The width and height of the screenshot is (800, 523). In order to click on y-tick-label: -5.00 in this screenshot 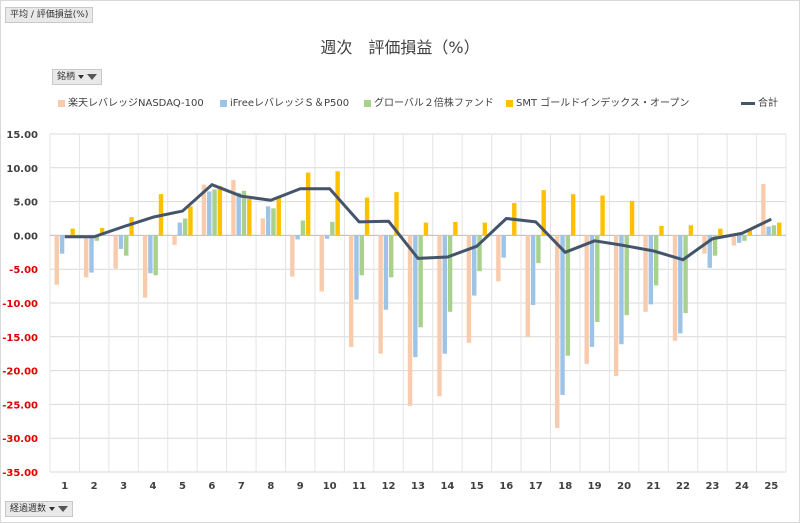, I will do `click(23, 270)`.